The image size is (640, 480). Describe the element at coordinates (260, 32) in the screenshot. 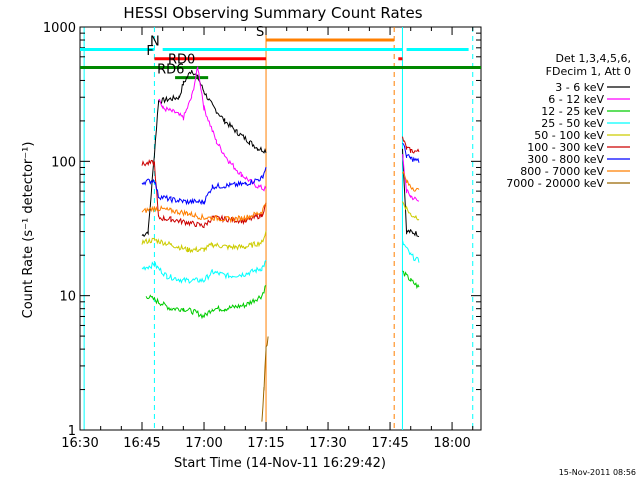

I see `flag-label-s: S` at that location.